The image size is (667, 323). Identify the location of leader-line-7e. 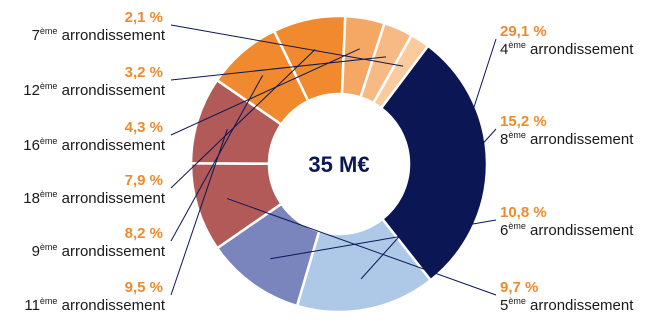
(287, 45).